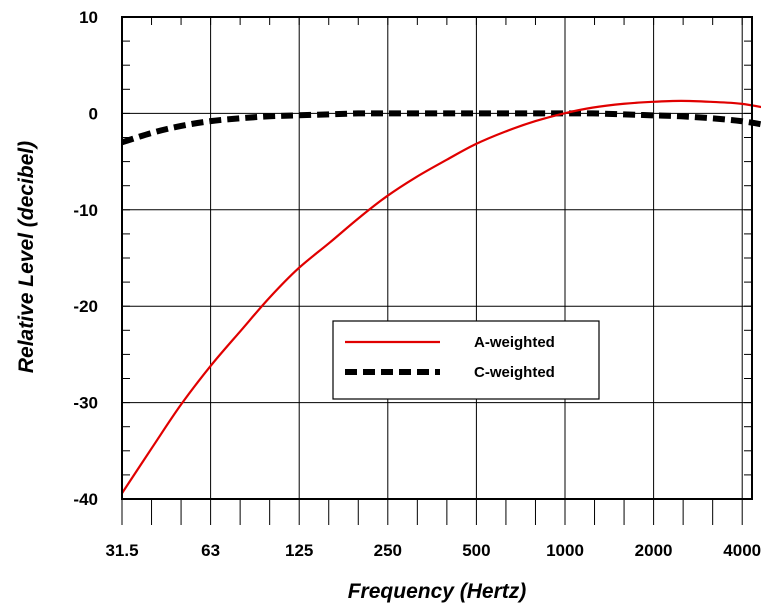 The width and height of the screenshot is (761, 609). Describe the element at coordinates (514, 342) in the screenshot. I see `legend-label-a-weighted: A-weighted` at that location.